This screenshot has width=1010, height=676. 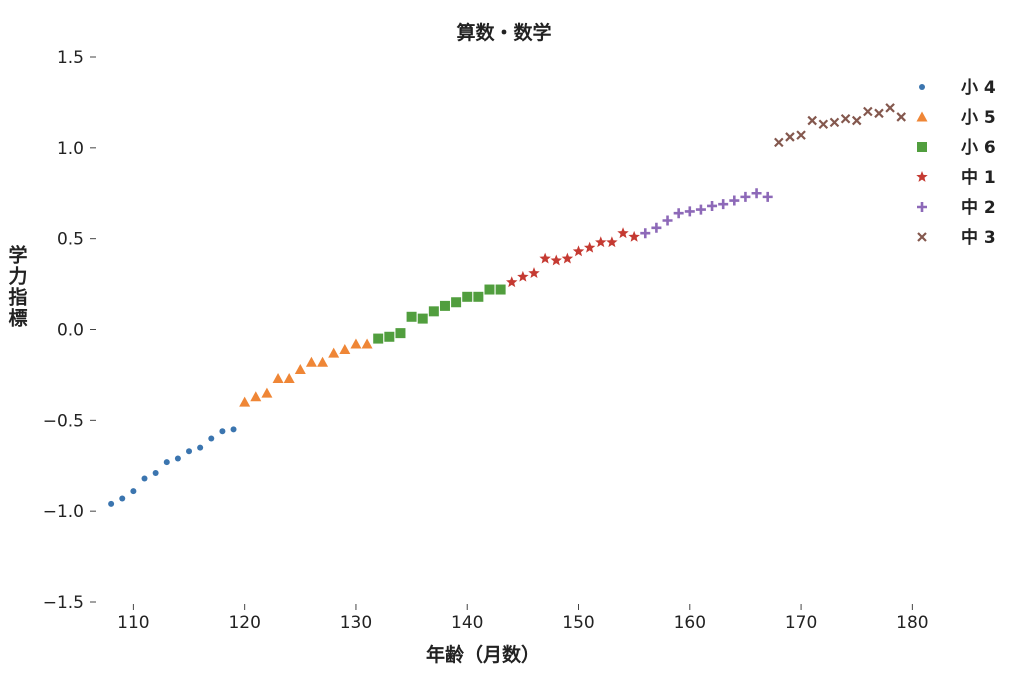 What do you see at coordinates (578, 623) in the screenshot?
I see `x-tick-label: 150` at bounding box center [578, 623].